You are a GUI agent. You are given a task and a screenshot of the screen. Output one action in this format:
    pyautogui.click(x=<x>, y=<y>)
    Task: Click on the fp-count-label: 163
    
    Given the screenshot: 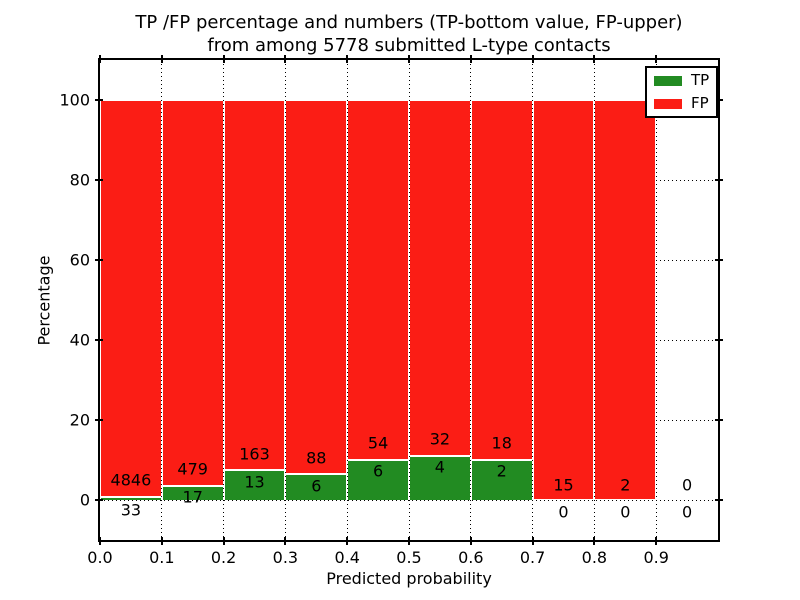 What is the action you would take?
    pyautogui.click(x=254, y=454)
    